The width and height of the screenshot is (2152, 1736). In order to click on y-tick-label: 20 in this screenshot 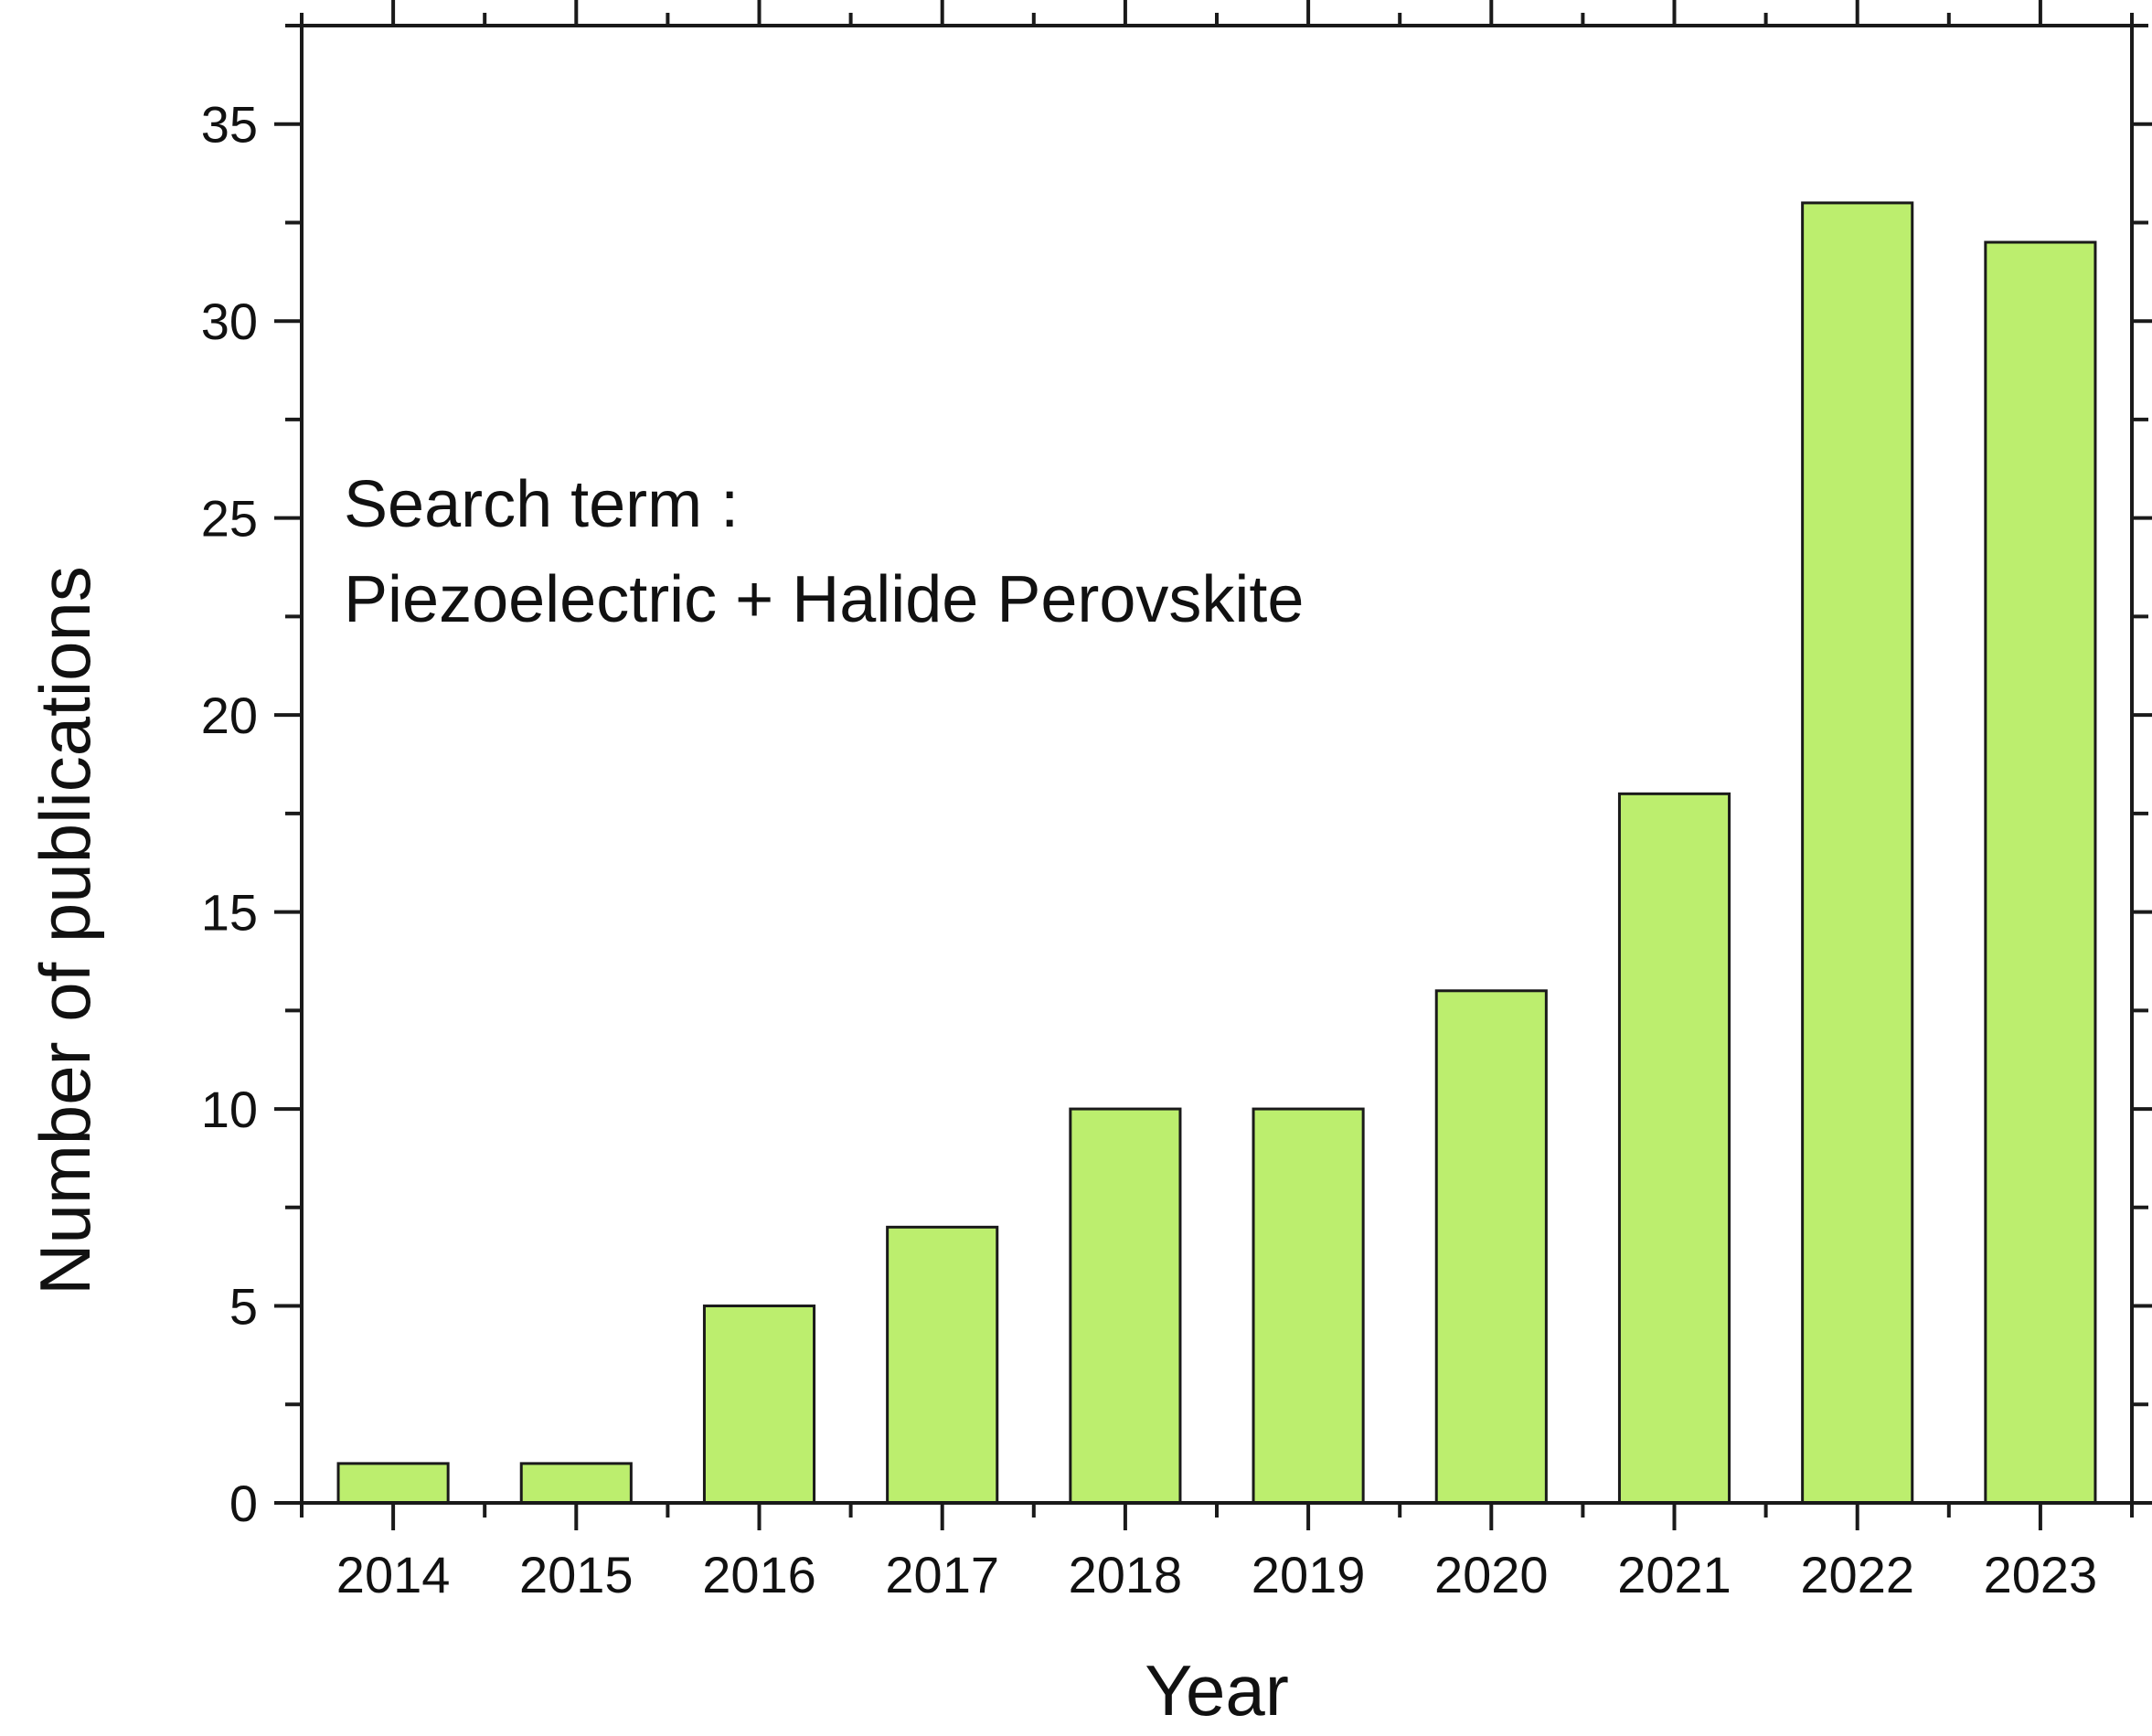, I will do `click(229, 715)`.